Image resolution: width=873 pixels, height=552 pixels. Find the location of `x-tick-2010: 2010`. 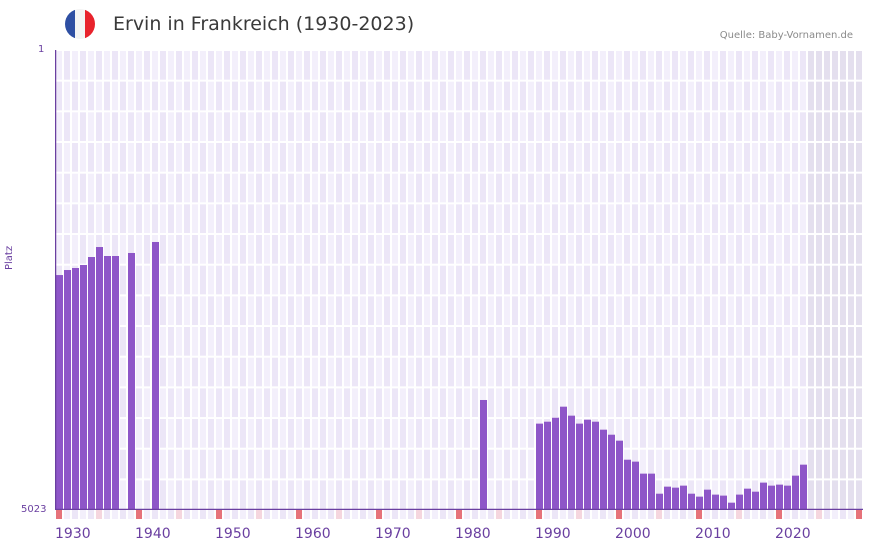

x-tick-2010: 2010 is located at coordinates (713, 534).